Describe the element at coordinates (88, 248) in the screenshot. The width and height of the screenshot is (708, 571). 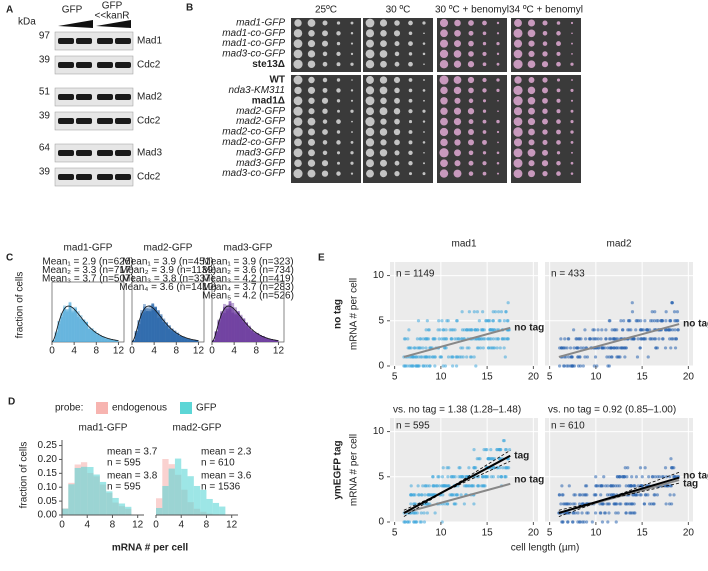
I see `plot-title: mad1-GFP` at that location.